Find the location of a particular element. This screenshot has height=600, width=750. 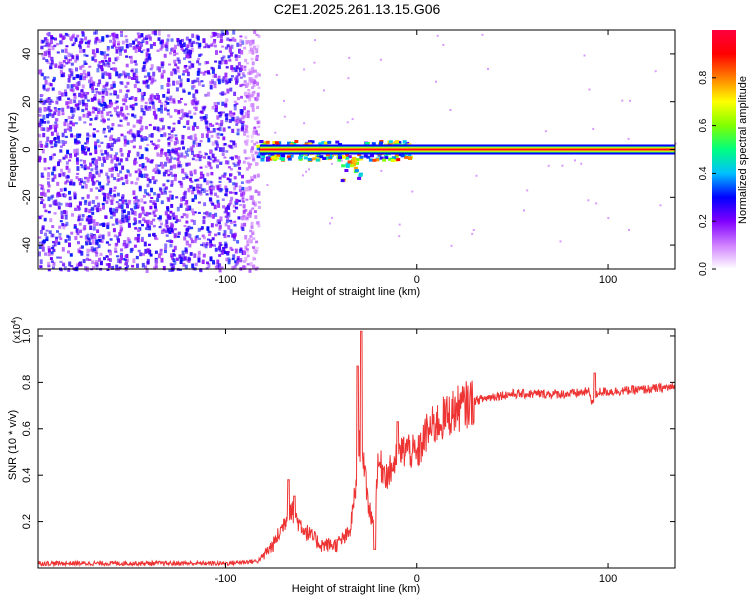

y-tick-label: 0 is located at coordinates (27, 149).